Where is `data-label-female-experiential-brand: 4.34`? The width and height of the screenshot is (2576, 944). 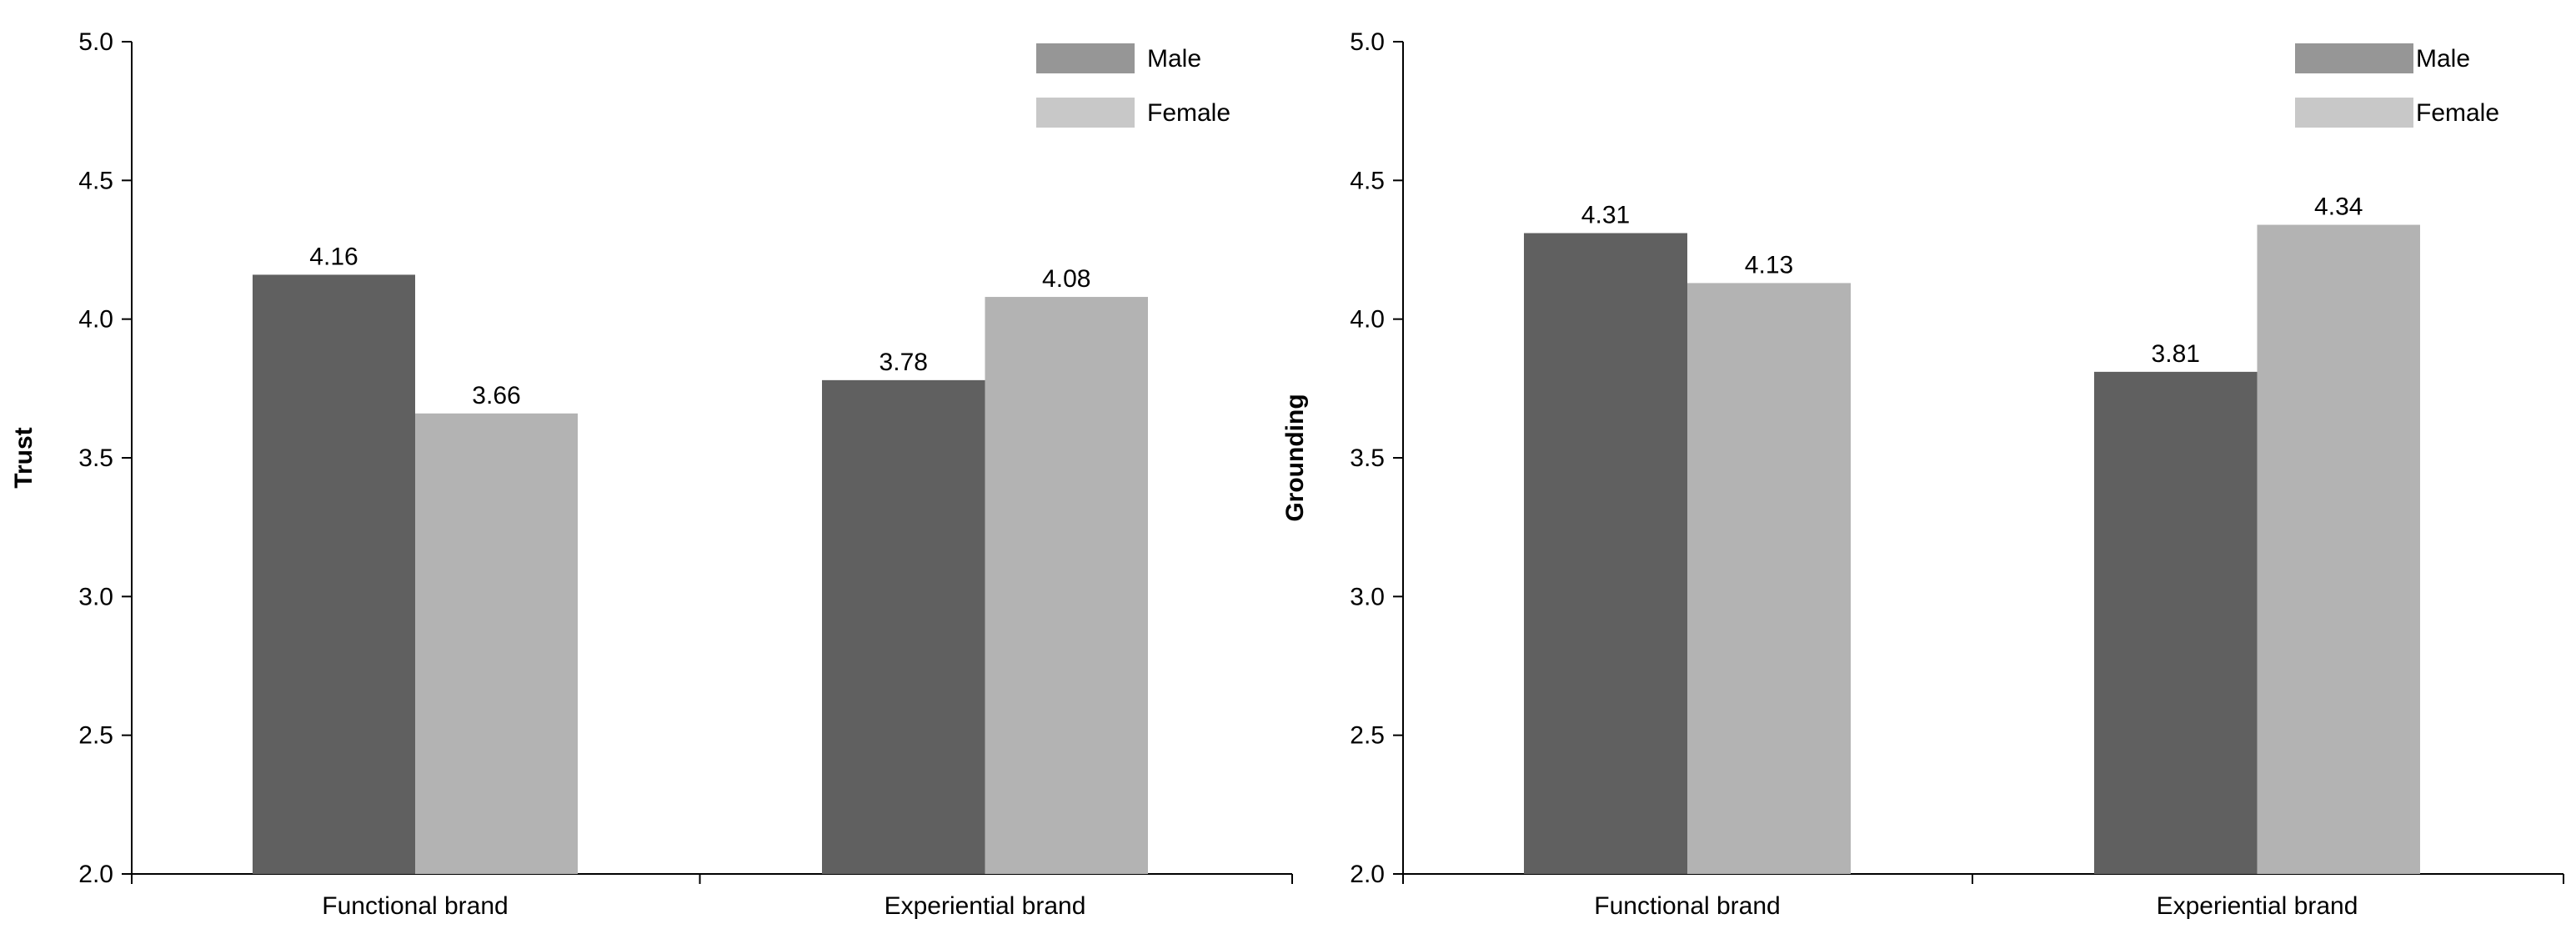
data-label-female-experiential-brand: 4.34 is located at coordinates (2338, 207).